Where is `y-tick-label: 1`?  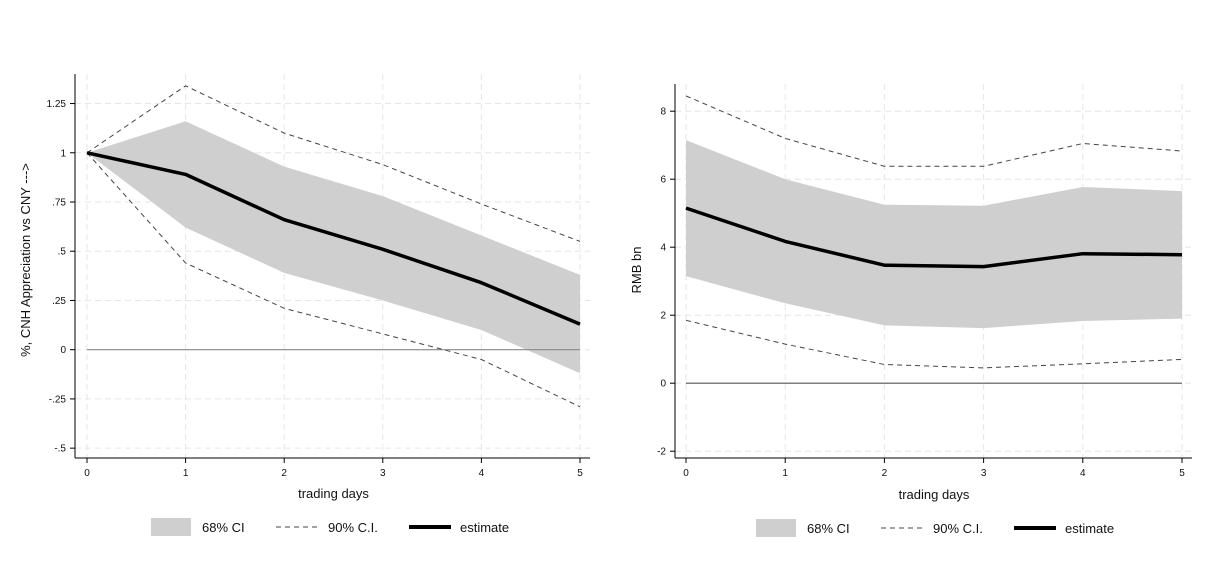 y-tick-label: 1 is located at coordinates (63, 153).